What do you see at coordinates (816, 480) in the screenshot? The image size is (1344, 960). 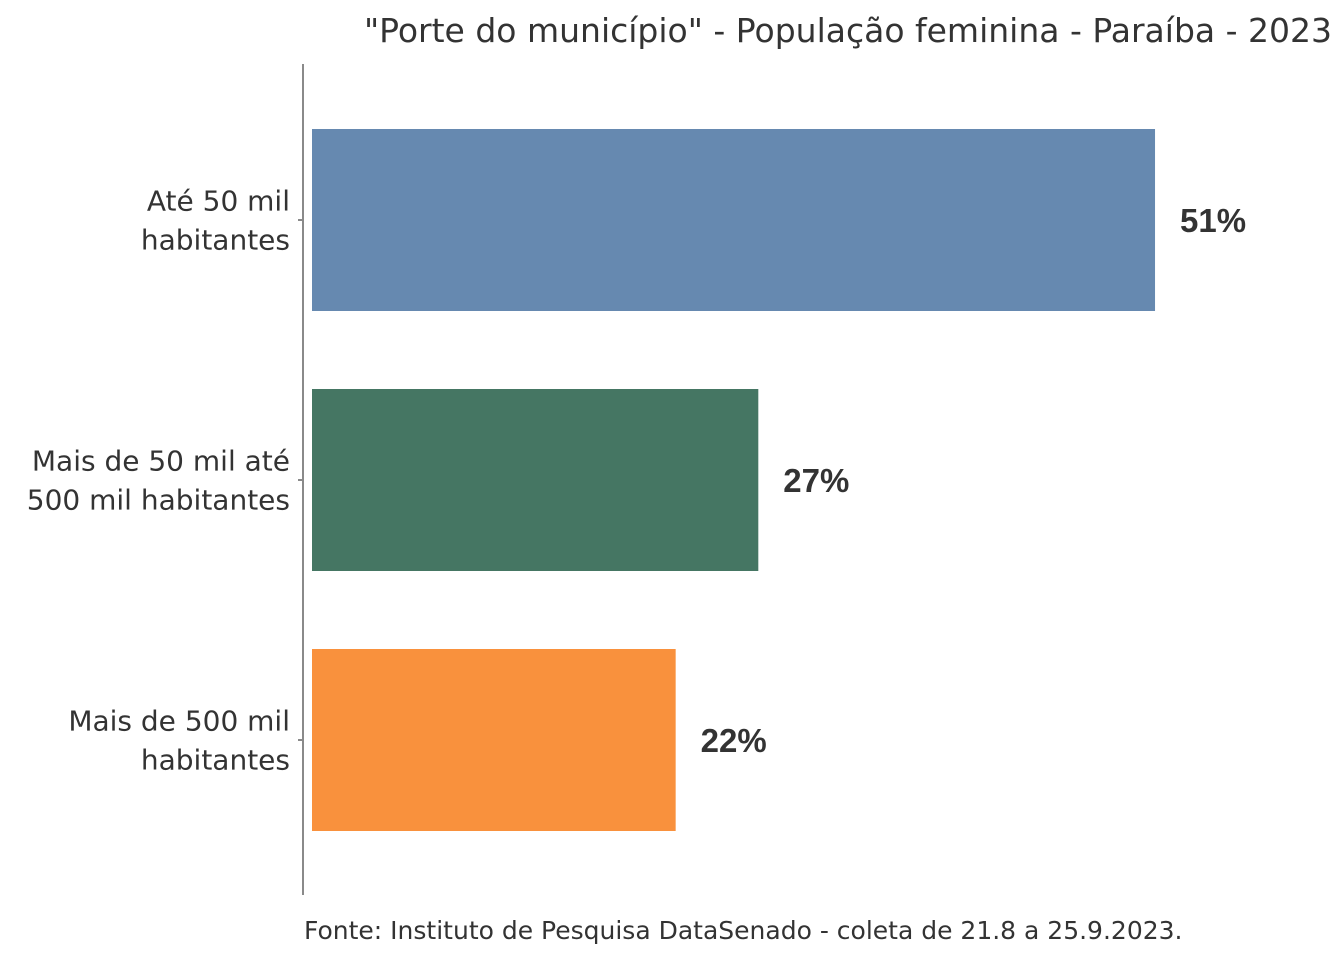 I see `value-label-2: 27%` at bounding box center [816, 480].